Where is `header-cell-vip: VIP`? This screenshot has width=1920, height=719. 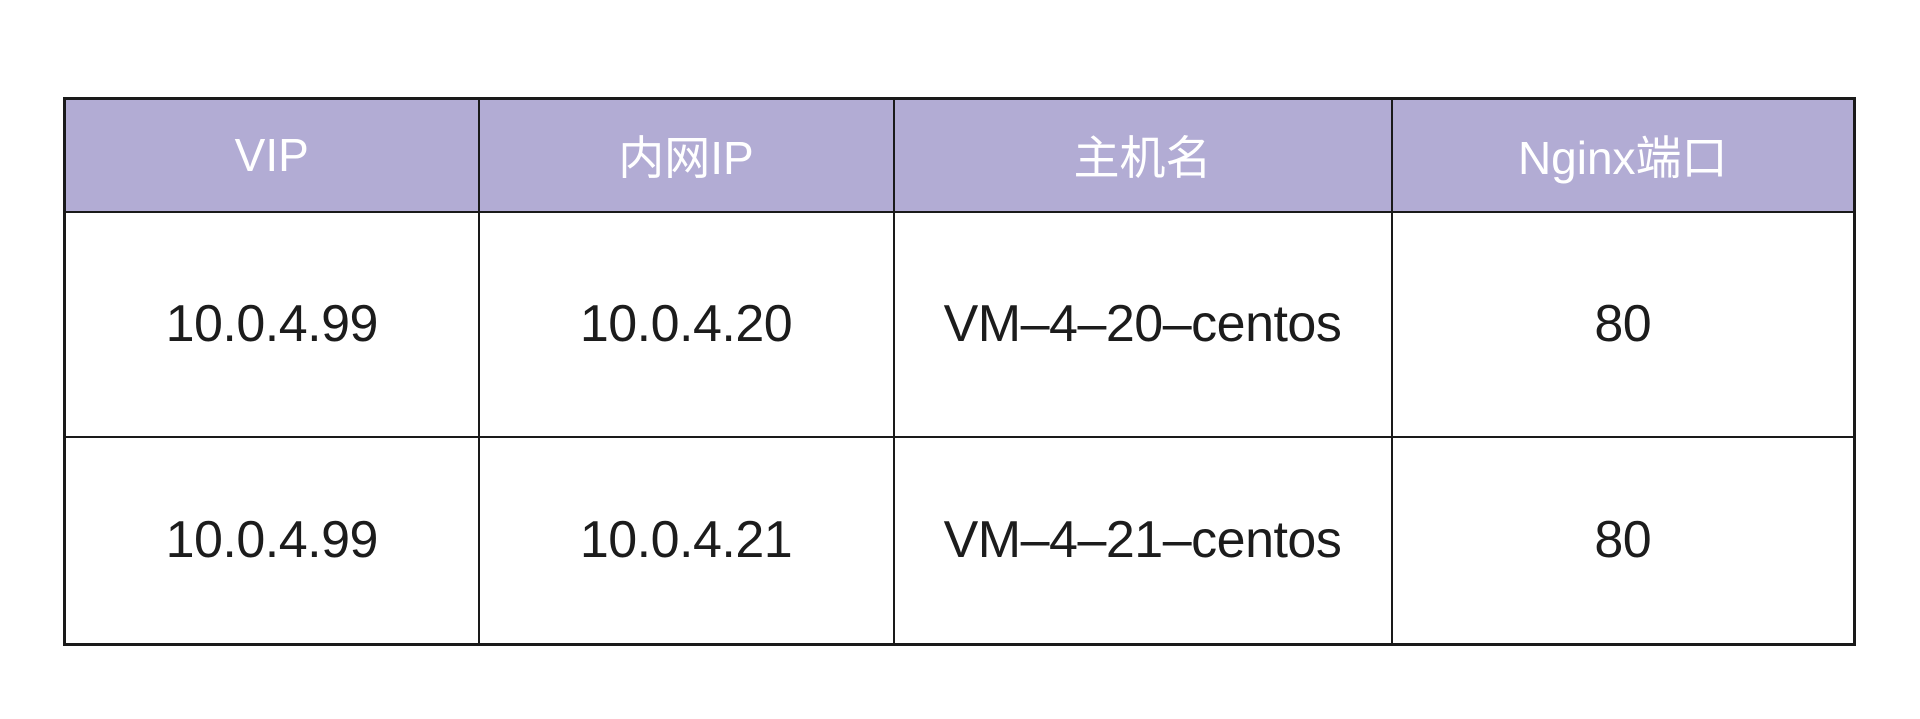
header-cell-vip: VIP is located at coordinates (271, 155).